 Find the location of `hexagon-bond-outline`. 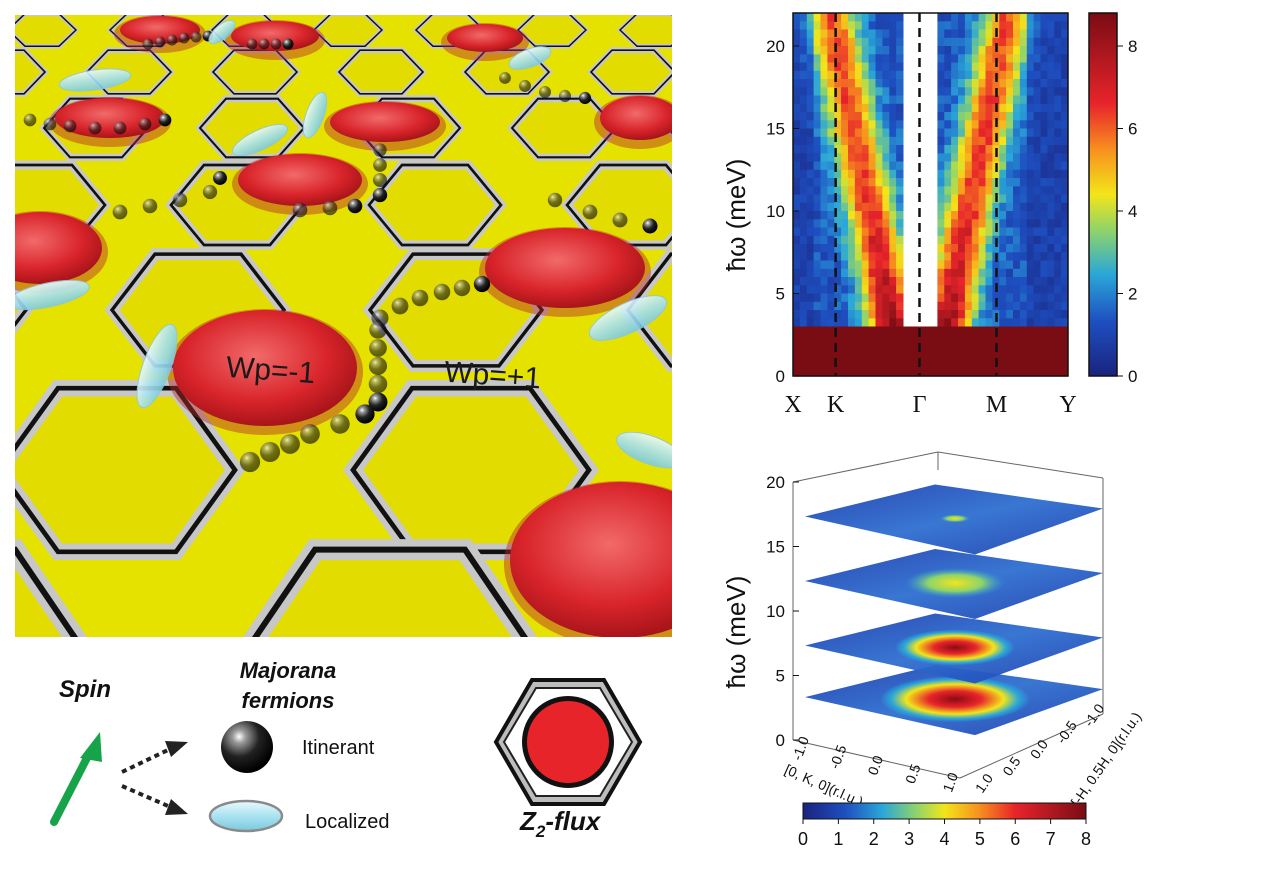

hexagon-bond-outline is located at coordinates (618, 205).